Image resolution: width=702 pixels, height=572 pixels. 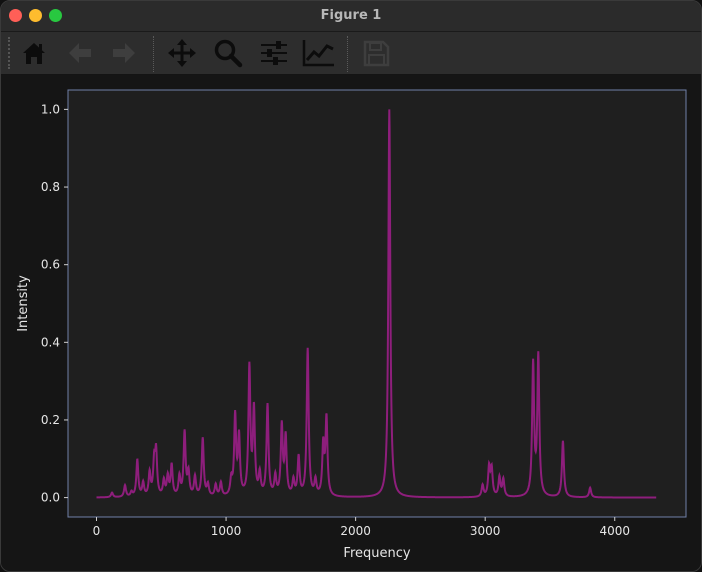 What do you see at coordinates (50, 109) in the screenshot?
I see `y-tick-label: 1.0` at bounding box center [50, 109].